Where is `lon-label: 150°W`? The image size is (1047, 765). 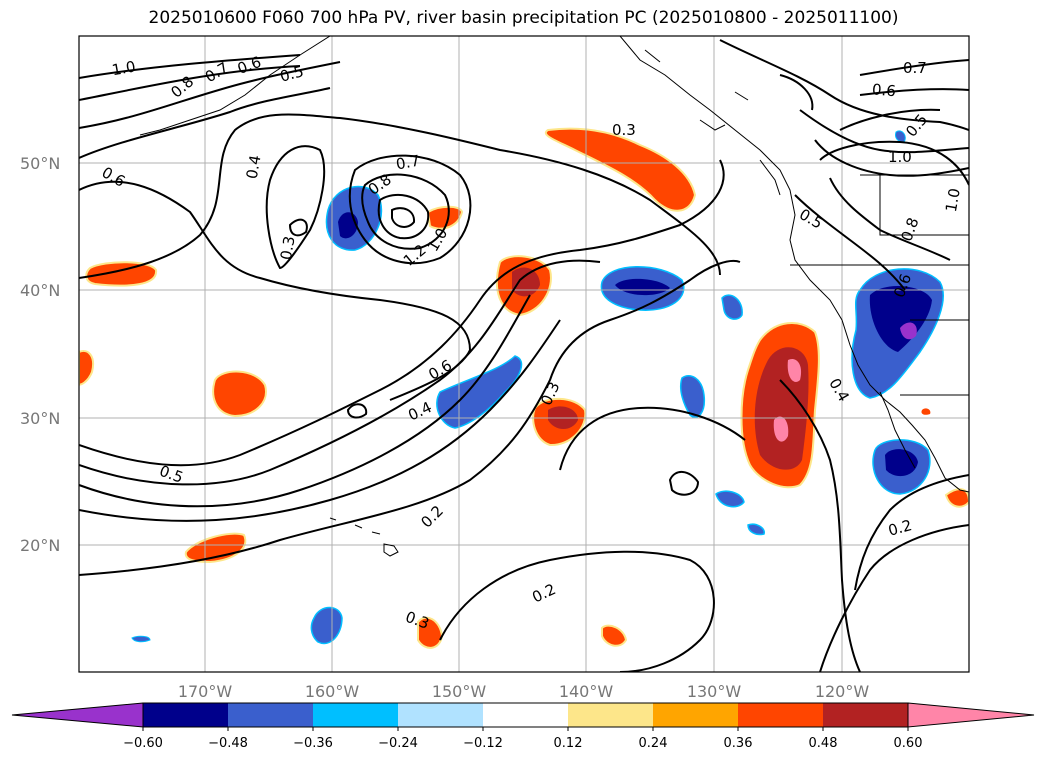 lon-label: 150°W is located at coordinates (459, 691).